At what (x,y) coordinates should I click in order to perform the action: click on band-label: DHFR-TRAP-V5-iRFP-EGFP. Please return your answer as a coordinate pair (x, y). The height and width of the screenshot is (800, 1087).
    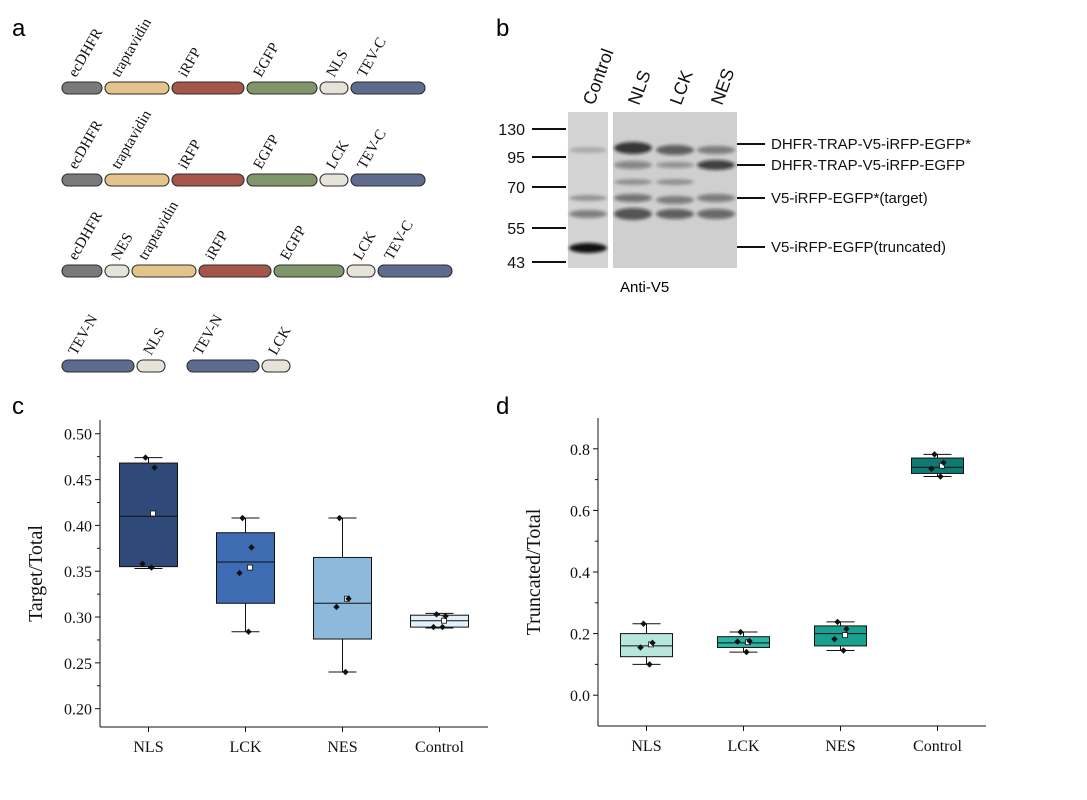
    Looking at the image, I should click on (868, 165).